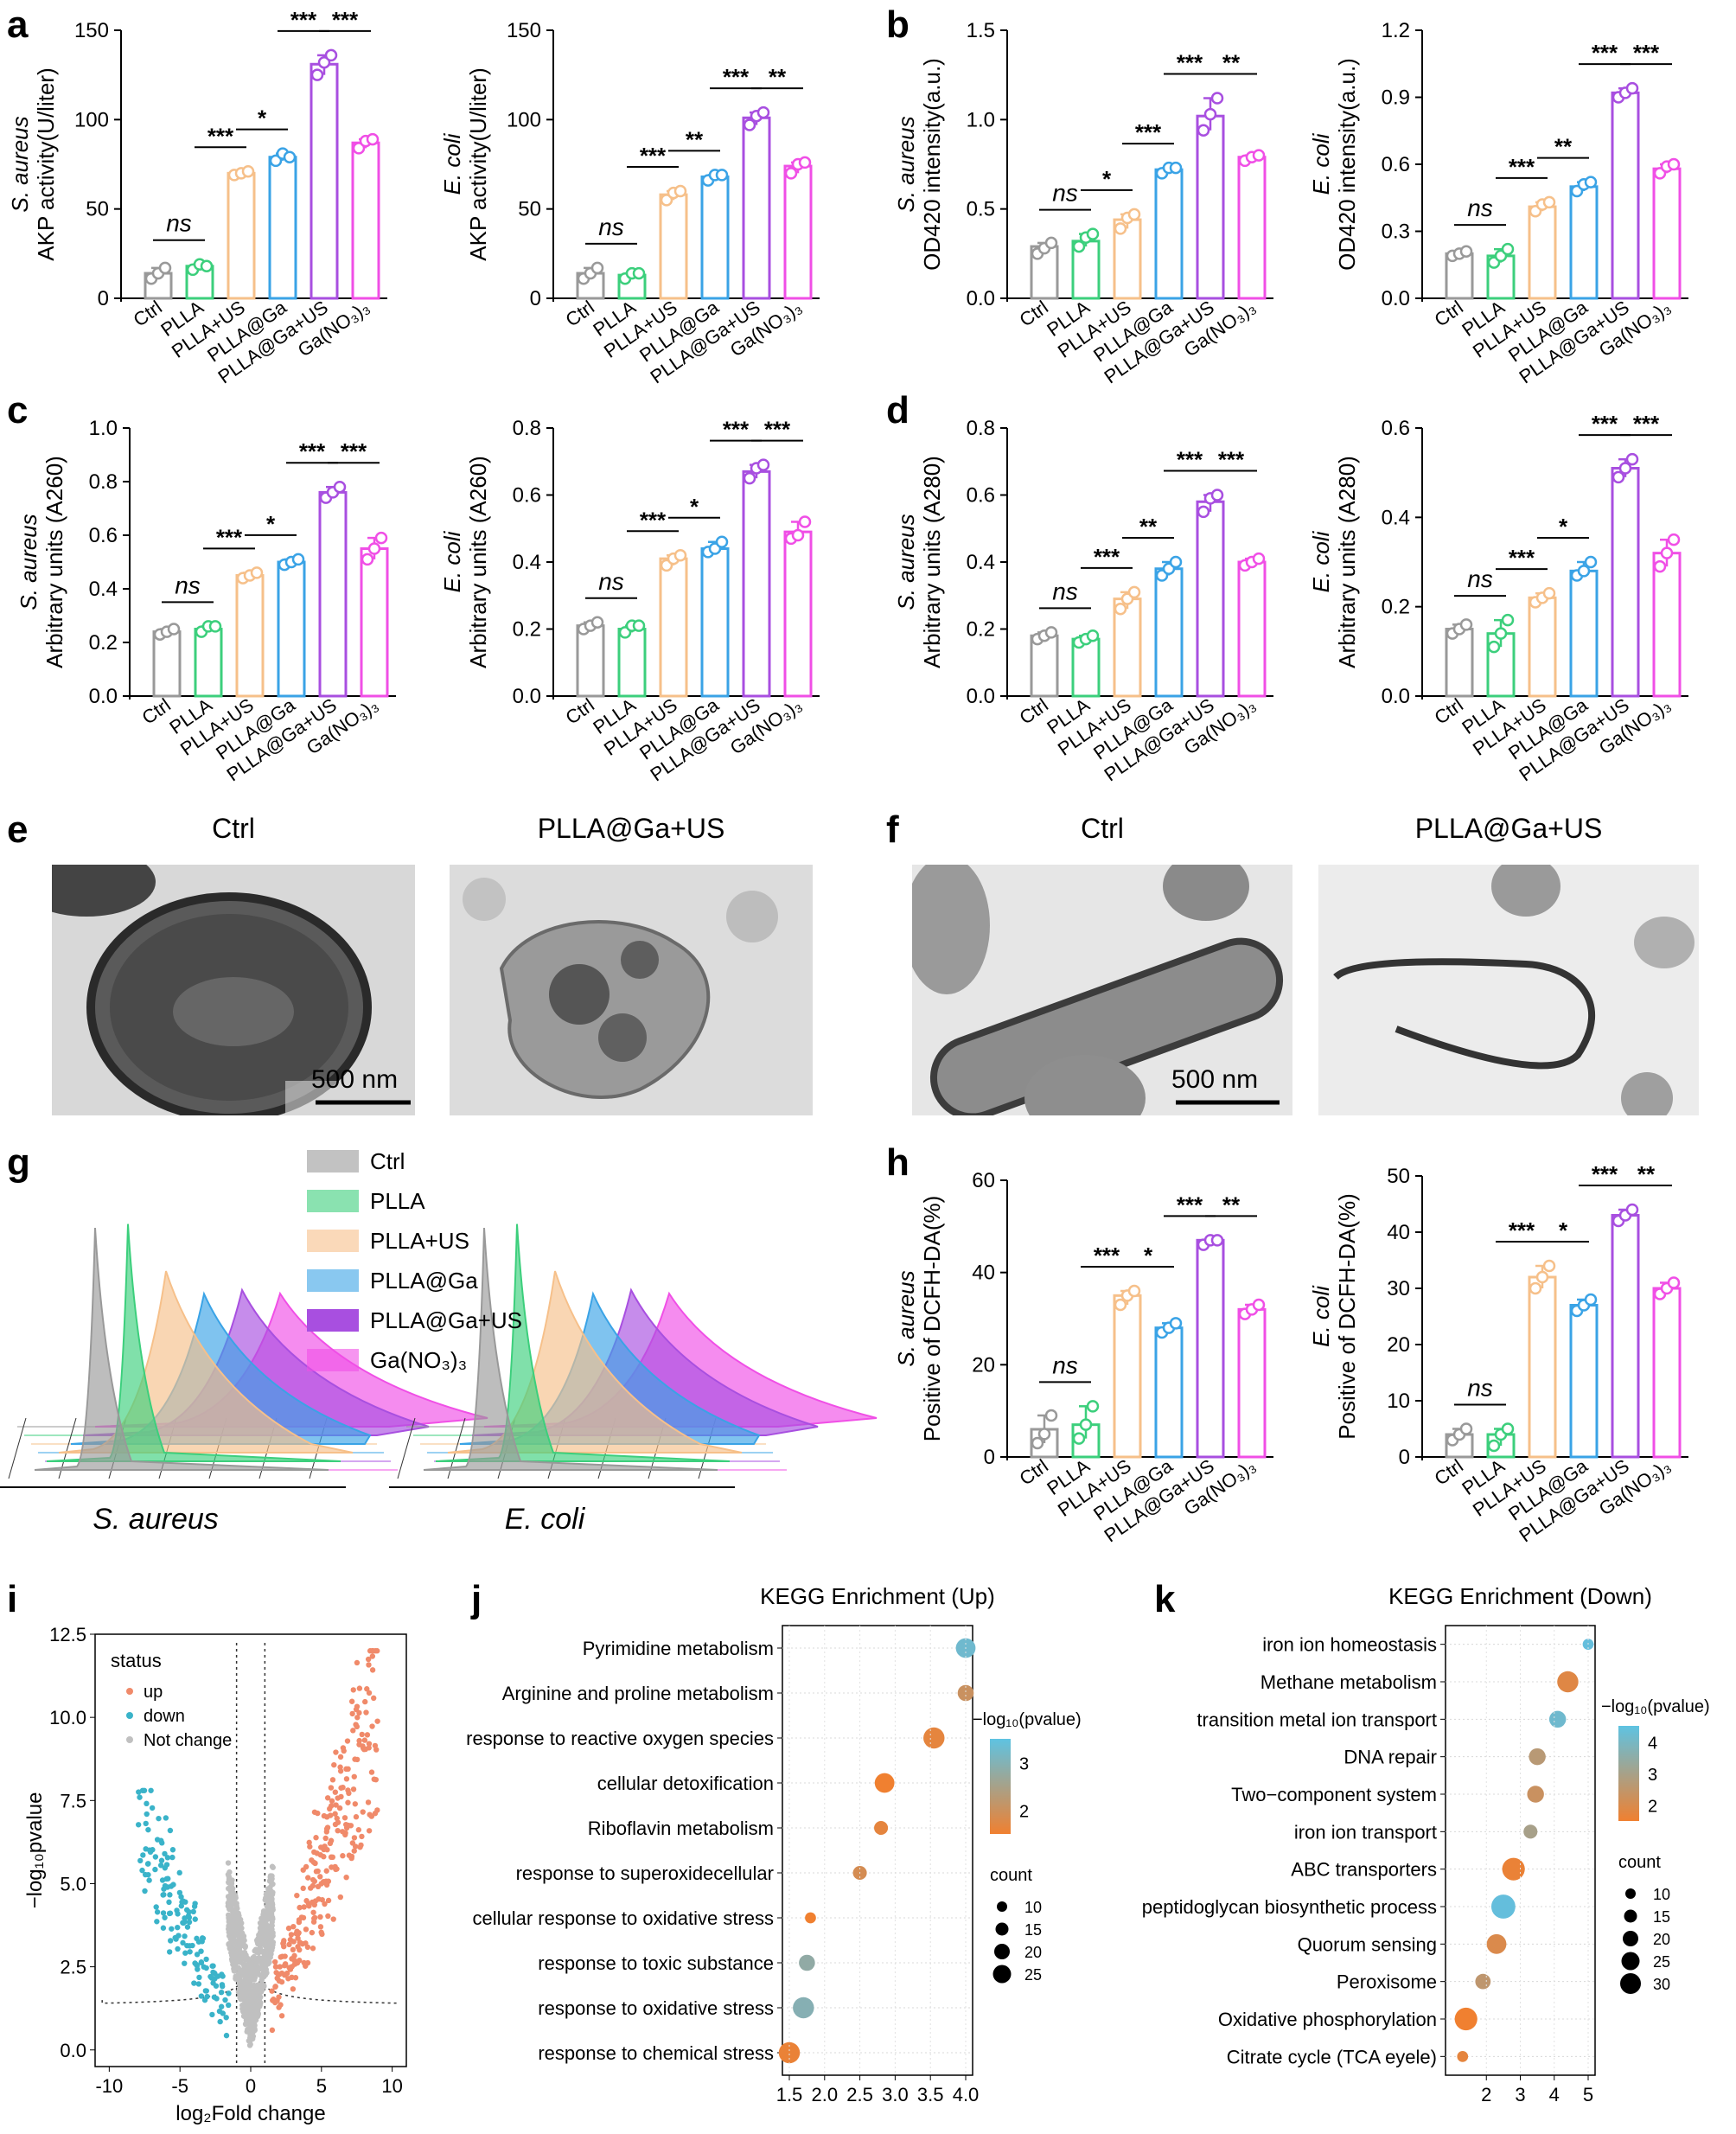 The width and height of the screenshot is (1736, 2134). Describe the element at coordinates (233, 829) in the screenshot. I see `em-caption-e-ctrl: Ctrl` at that location.